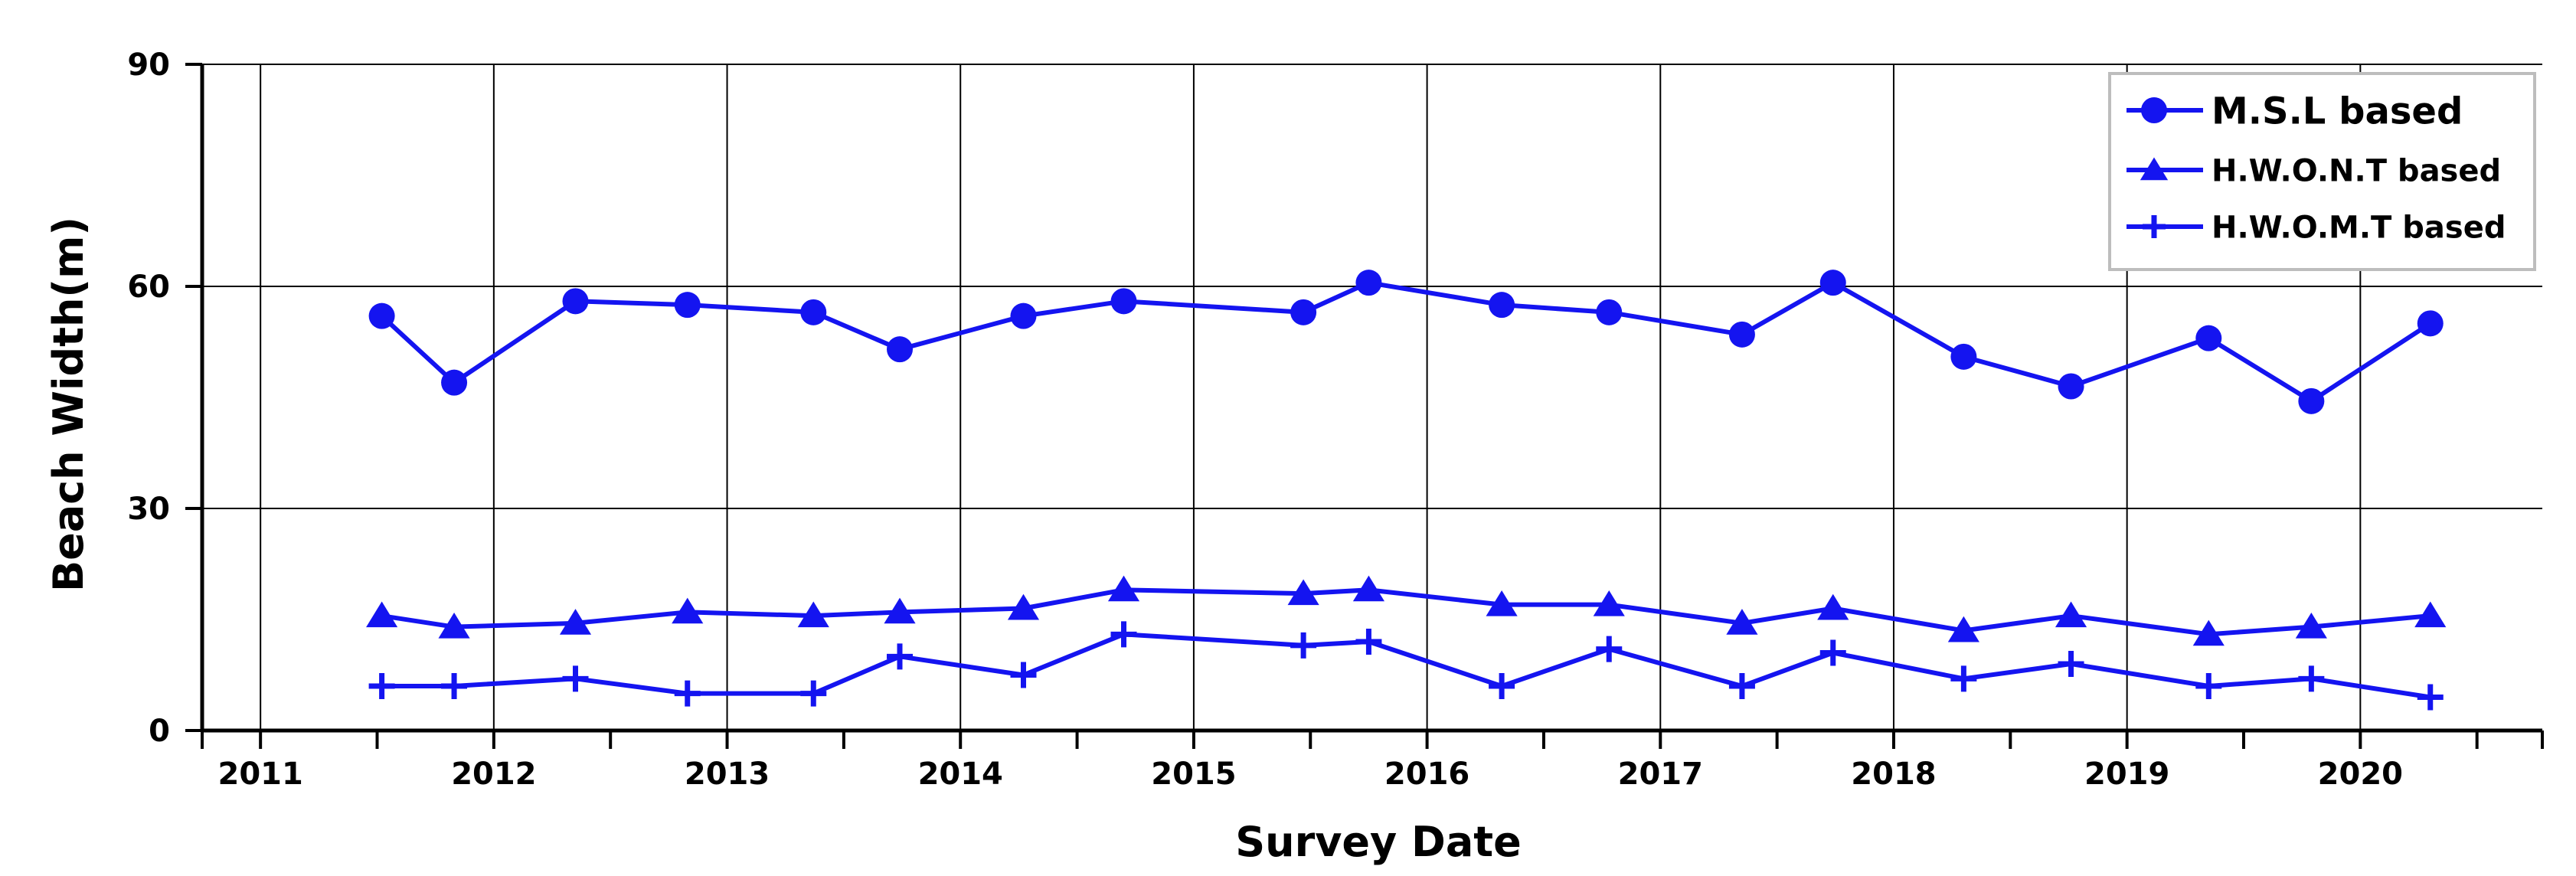 The image size is (2576, 876). What do you see at coordinates (1378, 842) in the screenshot?
I see `x-axis-title: Survey Date` at bounding box center [1378, 842].